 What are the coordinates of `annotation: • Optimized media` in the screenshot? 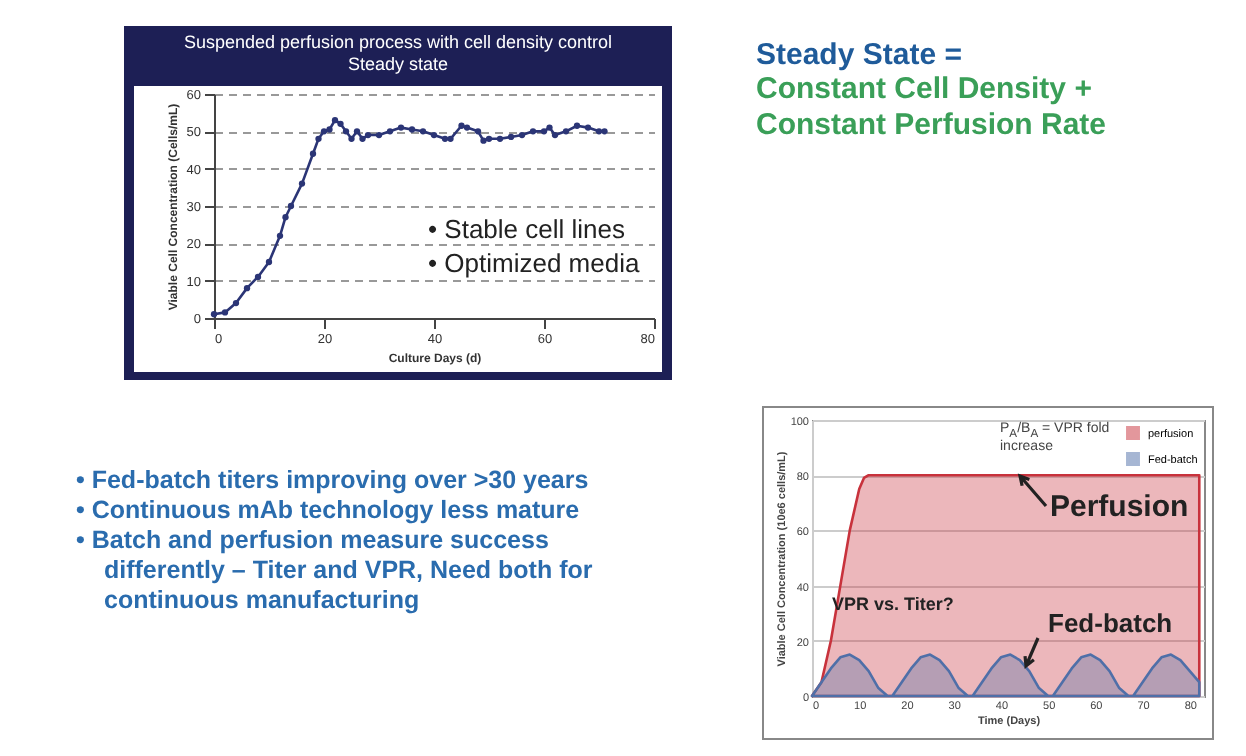 It's located at (534, 263).